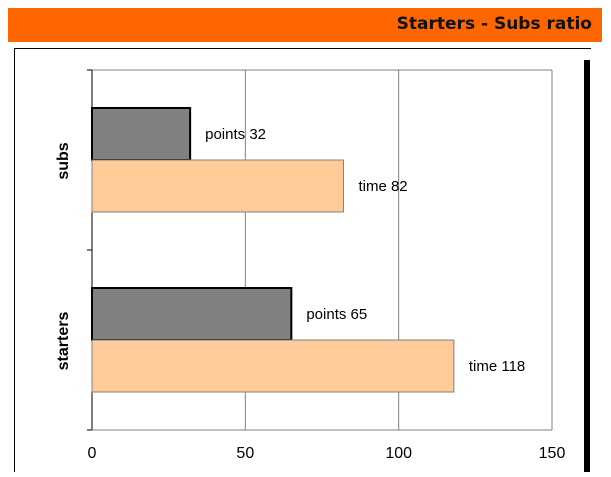  What do you see at coordinates (141, 134) in the screenshot?
I see `bar-points-subs` at bounding box center [141, 134].